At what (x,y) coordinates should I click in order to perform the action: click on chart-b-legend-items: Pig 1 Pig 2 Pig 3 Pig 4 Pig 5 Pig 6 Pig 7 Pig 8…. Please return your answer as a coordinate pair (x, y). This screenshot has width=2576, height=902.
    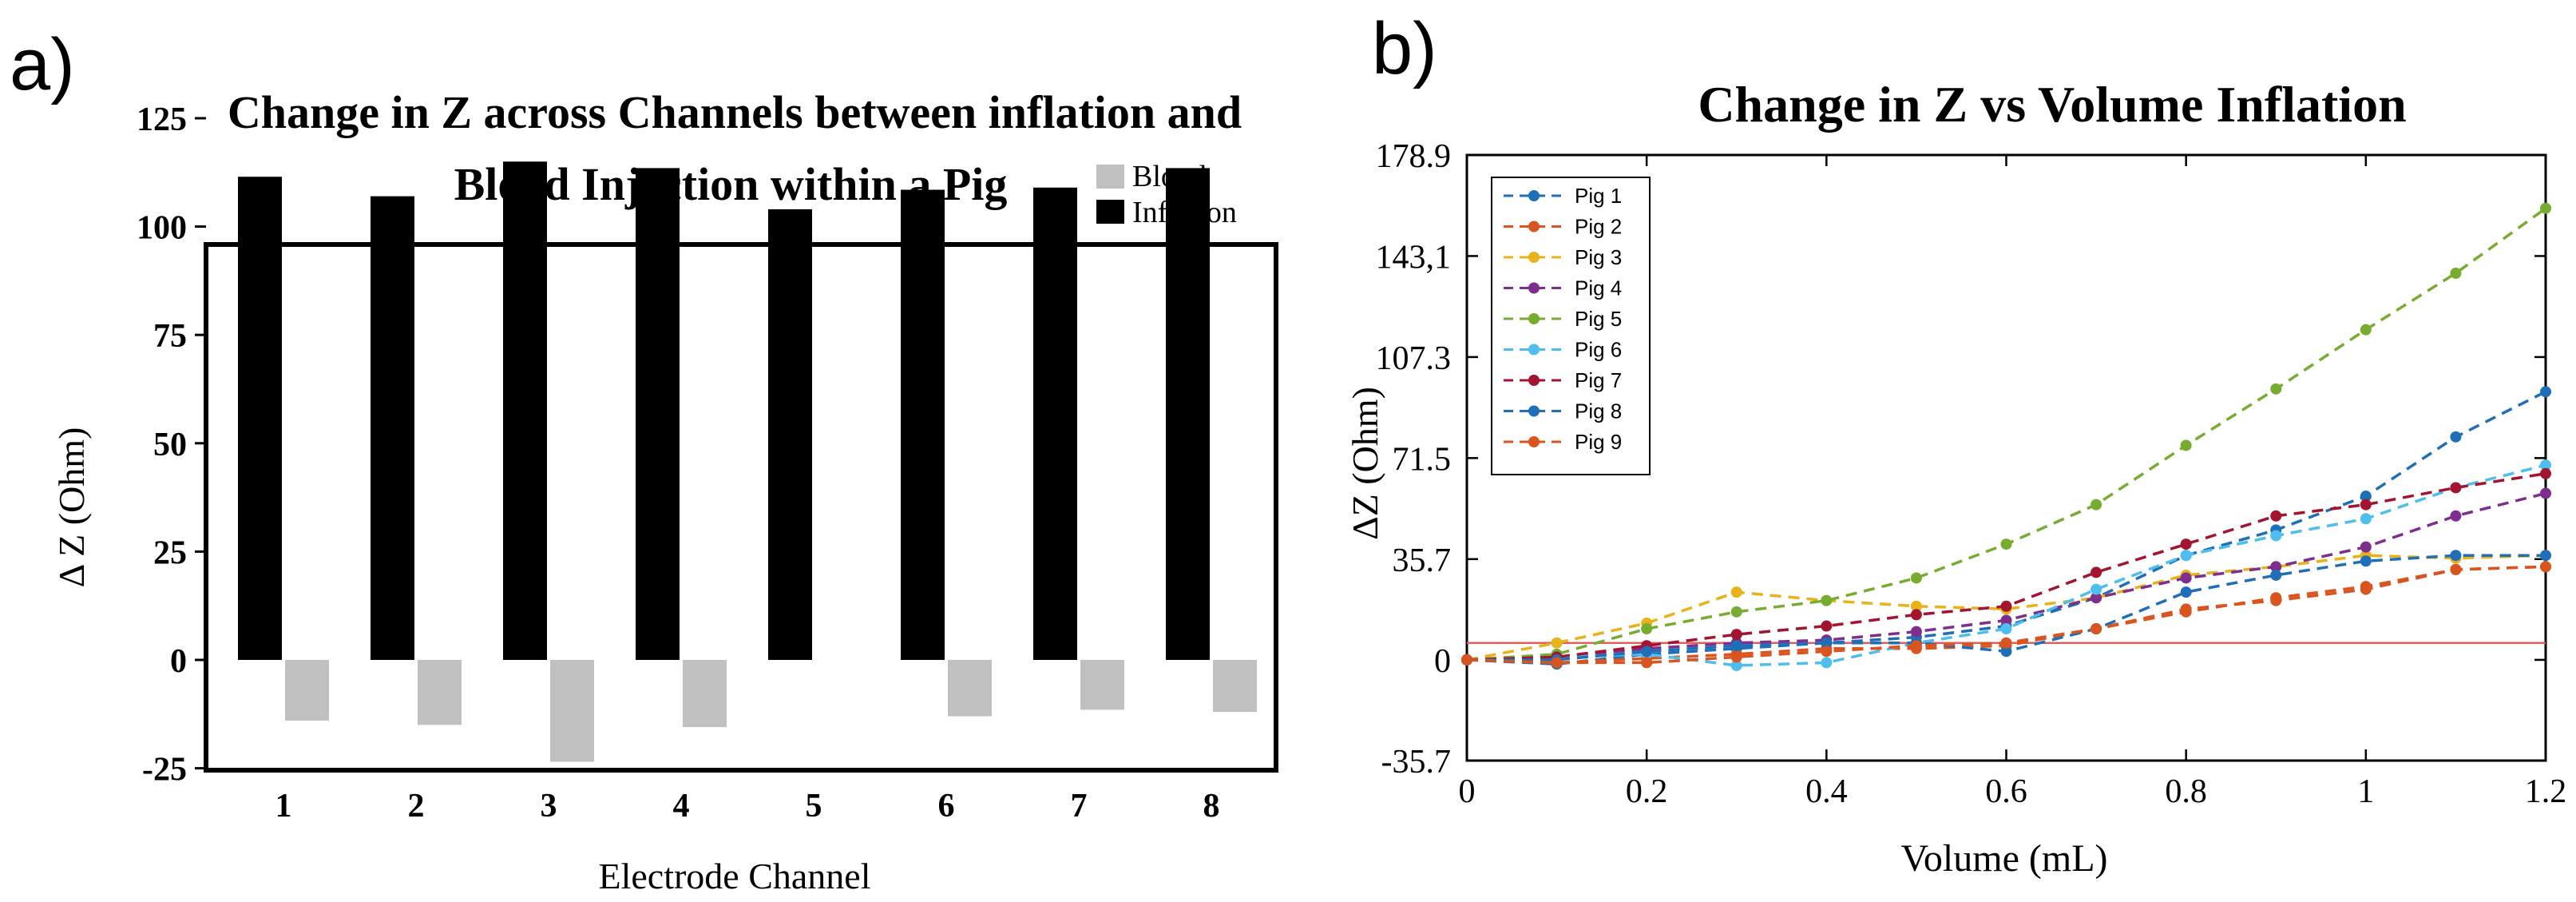
    Looking at the image, I should click on (1563, 319).